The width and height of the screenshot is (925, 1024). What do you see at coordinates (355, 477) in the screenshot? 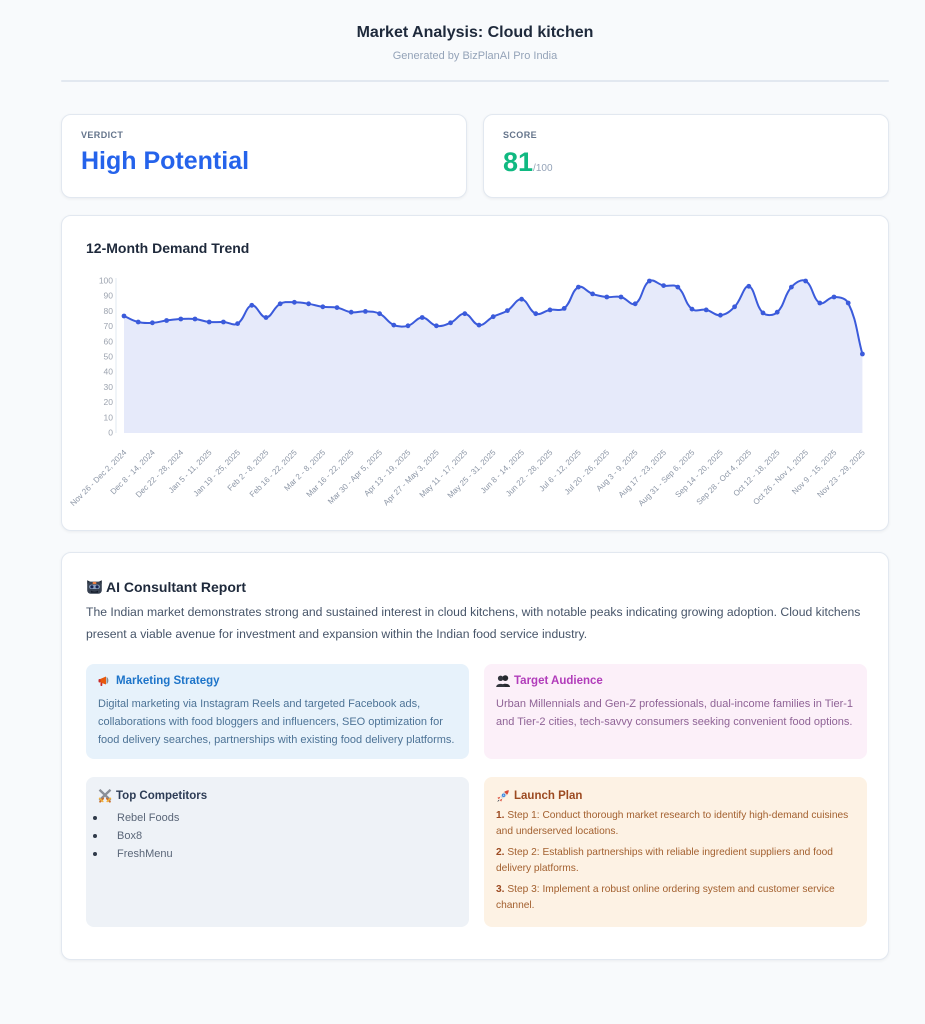
I see `svg-text: Mar 30 - Apr 5, 2025` at bounding box center [355, 477].